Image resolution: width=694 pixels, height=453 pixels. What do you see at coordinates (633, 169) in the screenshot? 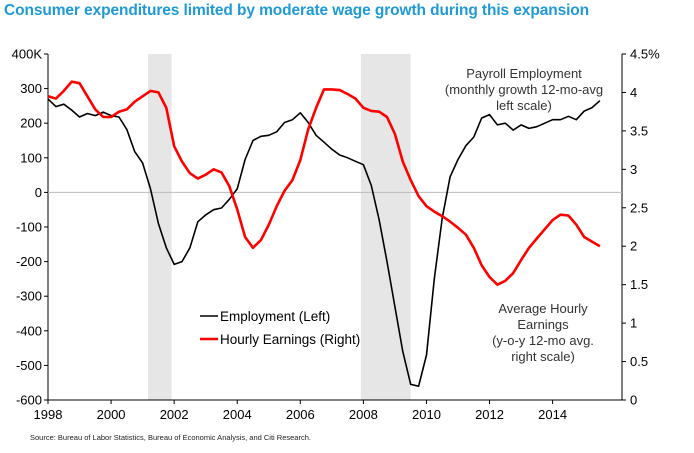
I see `y-right-tick-label: 3` at bounding box center [633, 169].